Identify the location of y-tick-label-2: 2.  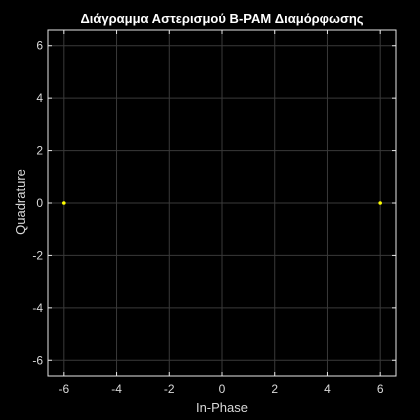
(39, 151).